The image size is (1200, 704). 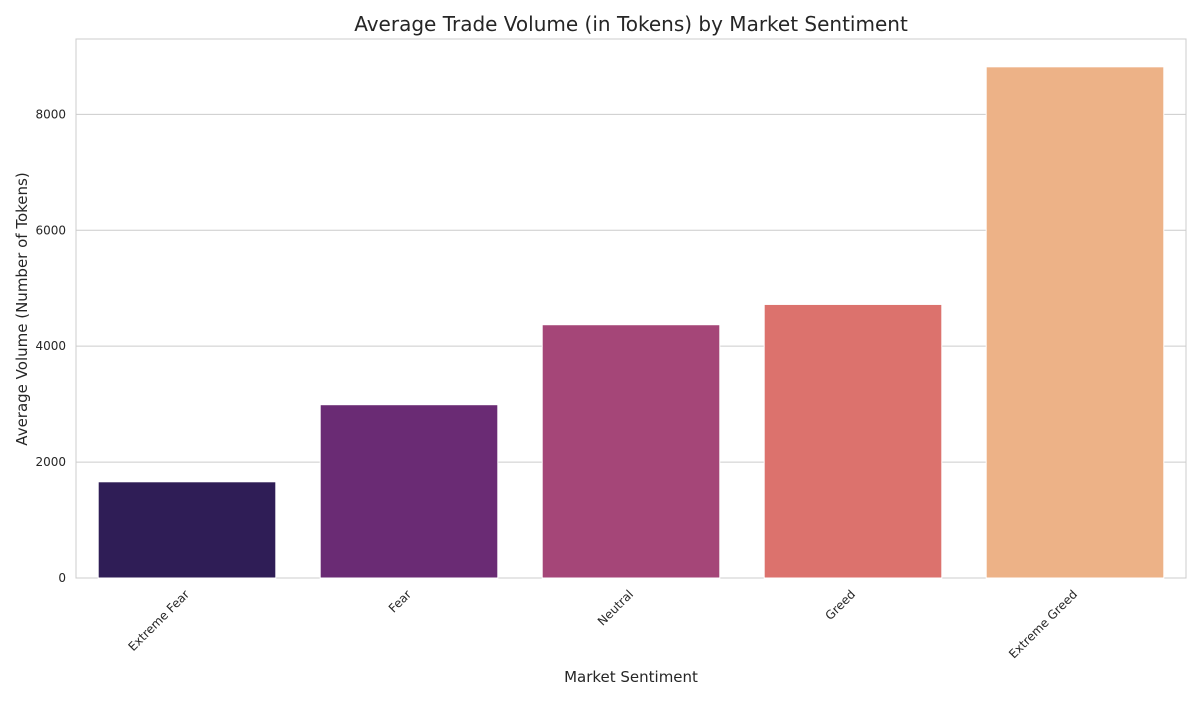 I want to click on x-tick-label: Fear, so click(x=400, y=601).